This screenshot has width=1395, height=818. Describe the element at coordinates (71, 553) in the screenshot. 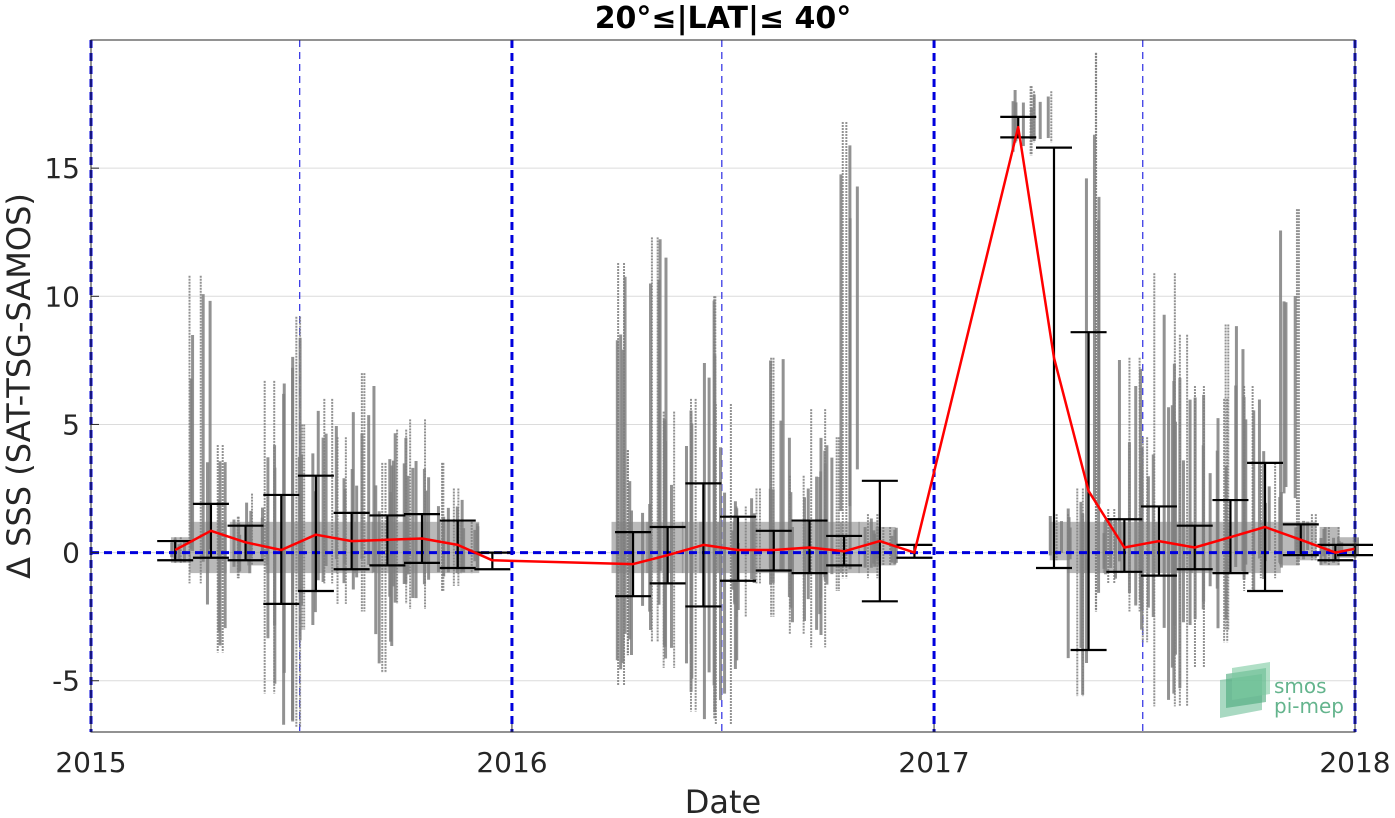

I see `y-tick-label: 0` at that location.